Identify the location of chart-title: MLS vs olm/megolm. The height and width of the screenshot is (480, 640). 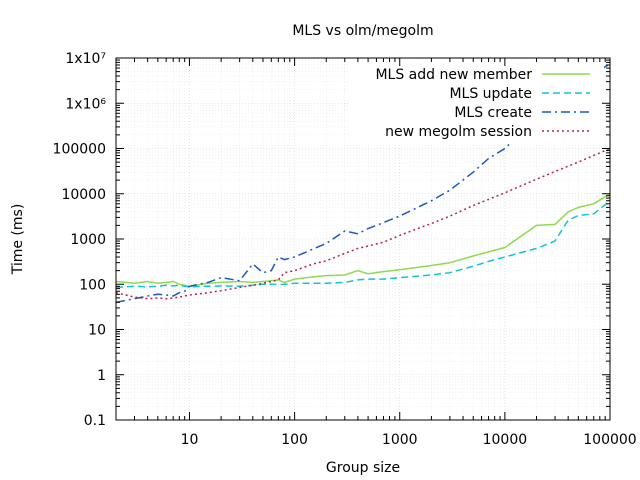
(362, 31).